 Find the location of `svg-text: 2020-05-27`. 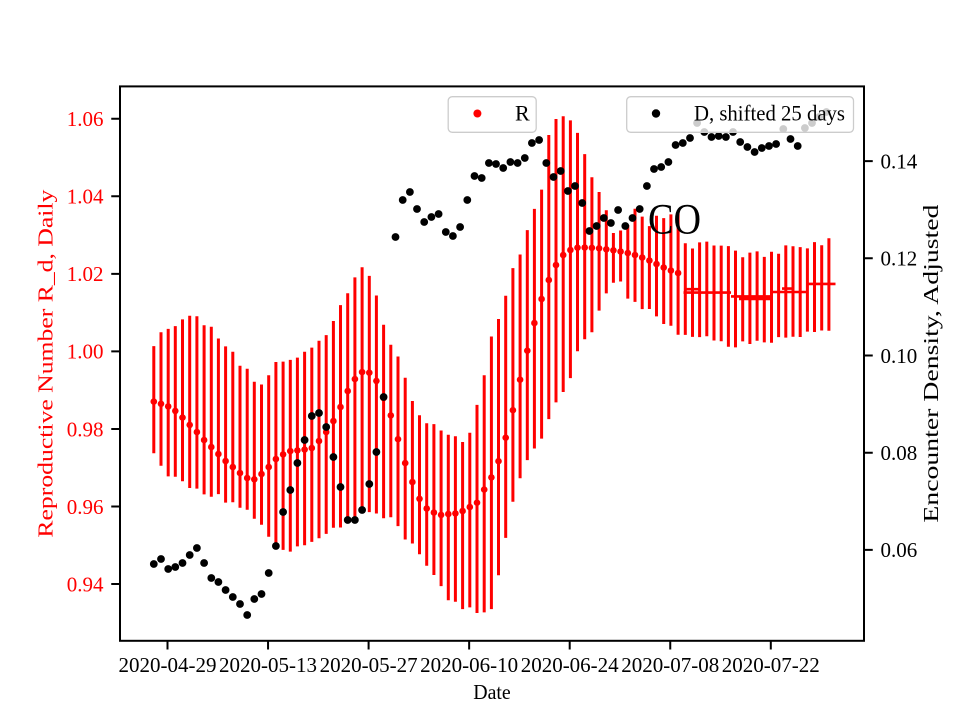

svg-text: 2020-05-27 is located at coordinates (369, 665).